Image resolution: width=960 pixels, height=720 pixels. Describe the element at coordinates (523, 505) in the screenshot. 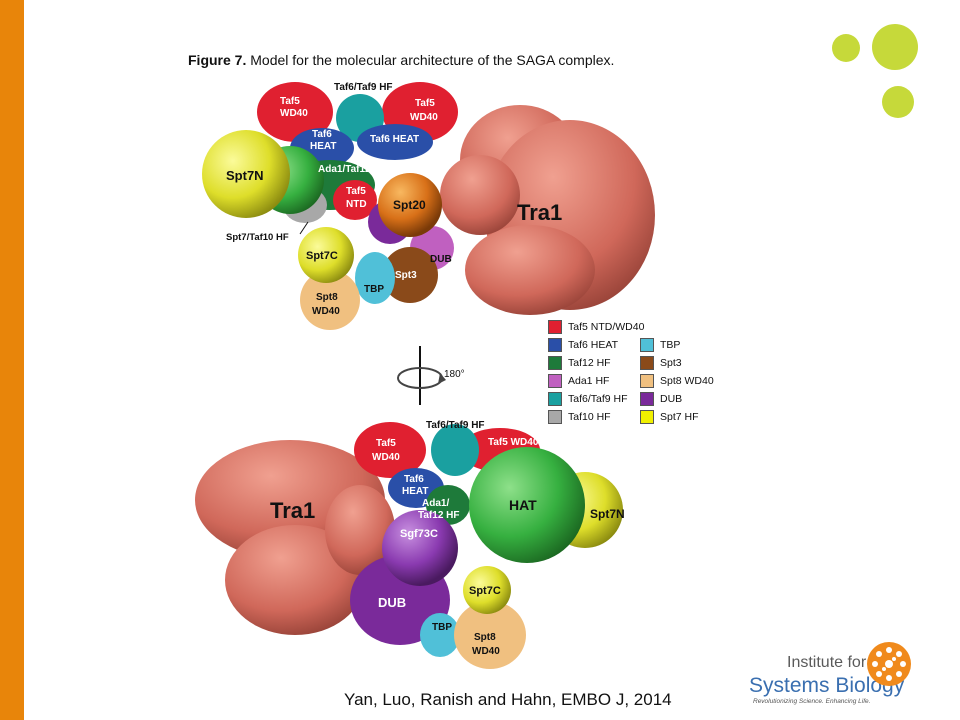

I see `label-hat: HAT` at that location.